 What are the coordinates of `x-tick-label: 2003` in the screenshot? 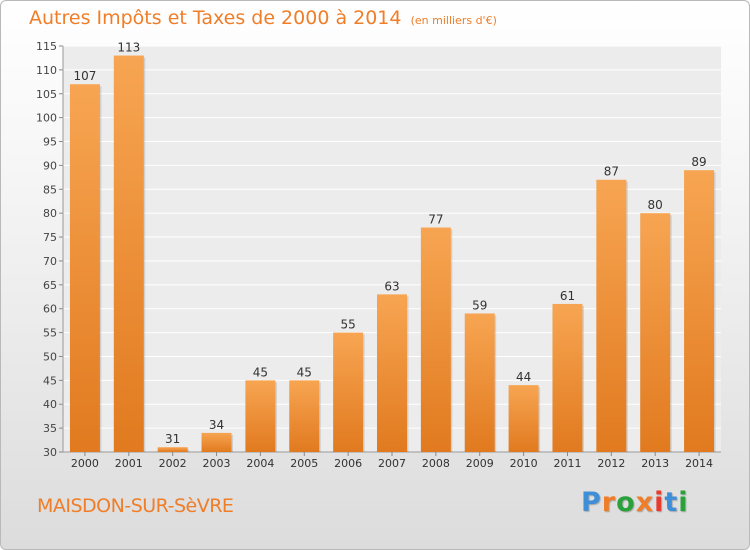 It's located at (217, 463).